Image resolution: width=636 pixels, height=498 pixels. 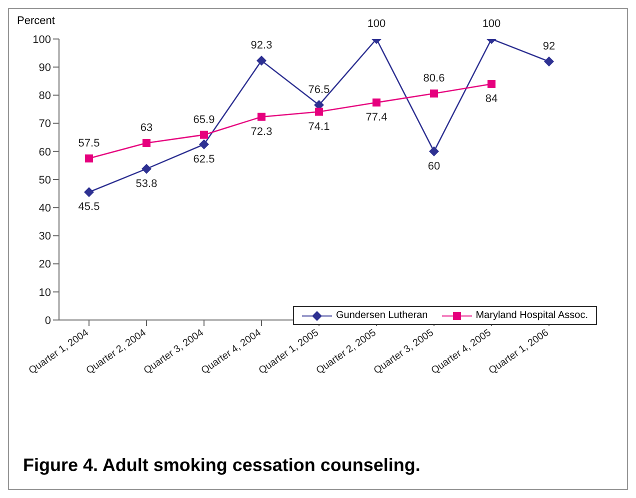 I want to click on y-tick-label: 10, so click(x=44, y=292).